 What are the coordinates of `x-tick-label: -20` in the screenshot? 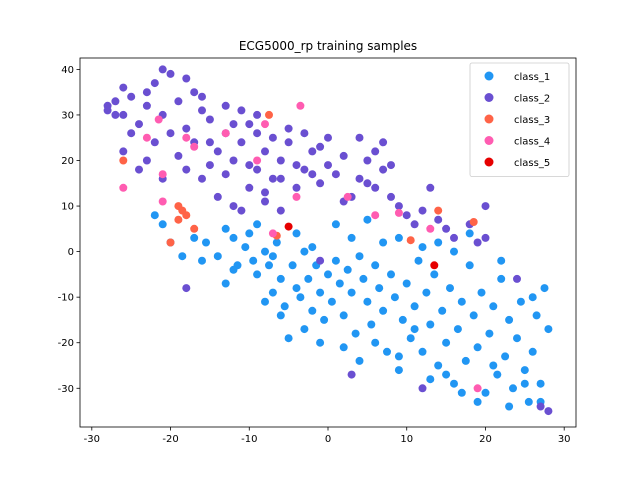 It's located at (170, 439).